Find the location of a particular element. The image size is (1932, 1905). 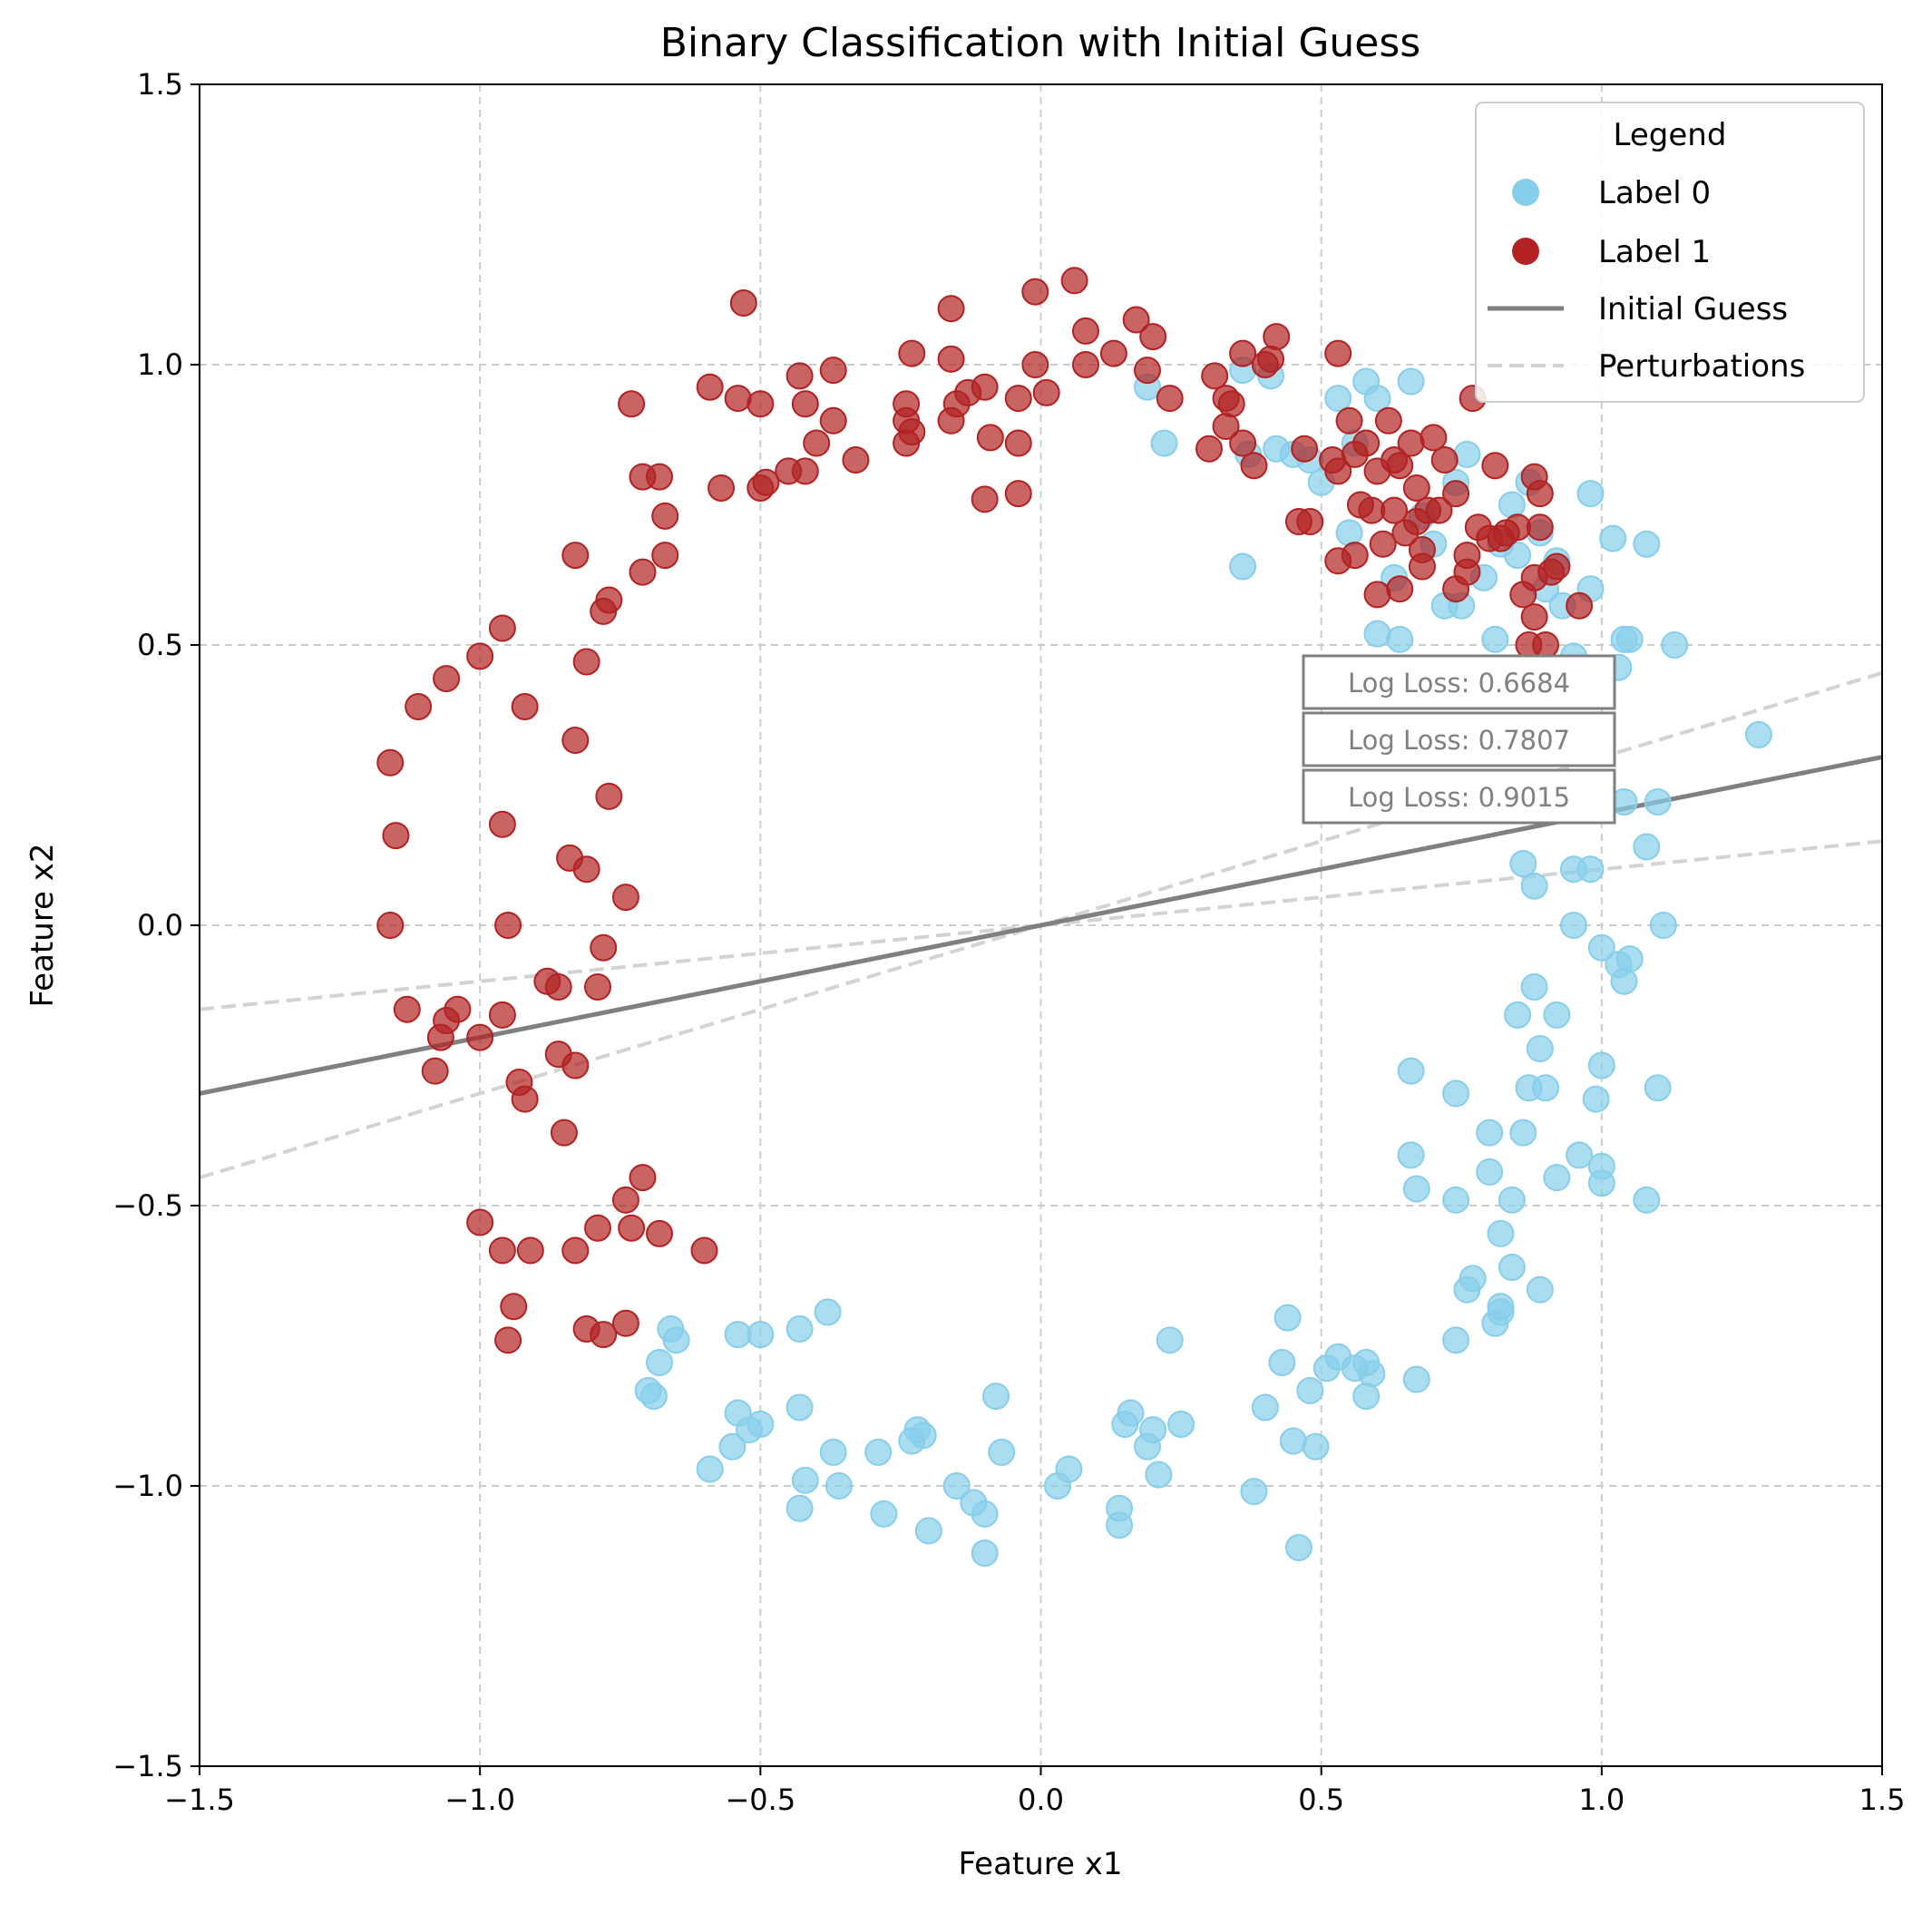

legend-box is located at coordinates (1670, 253).